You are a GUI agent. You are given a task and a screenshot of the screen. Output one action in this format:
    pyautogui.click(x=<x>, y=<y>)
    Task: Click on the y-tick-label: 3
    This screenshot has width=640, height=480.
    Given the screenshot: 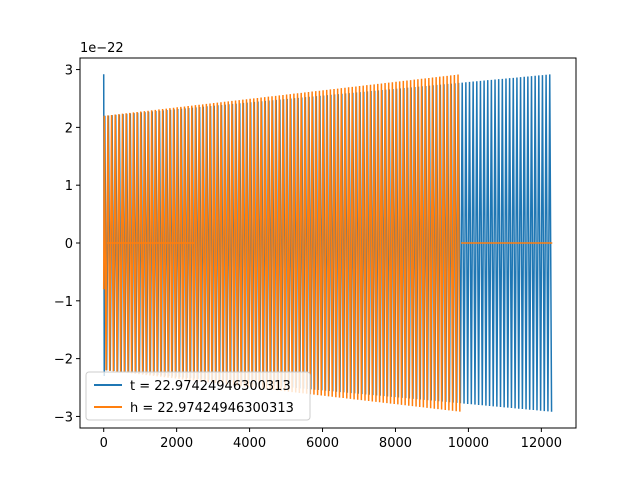 What is the action you would take?
    pyautogui.click(x=69, y=71)
    